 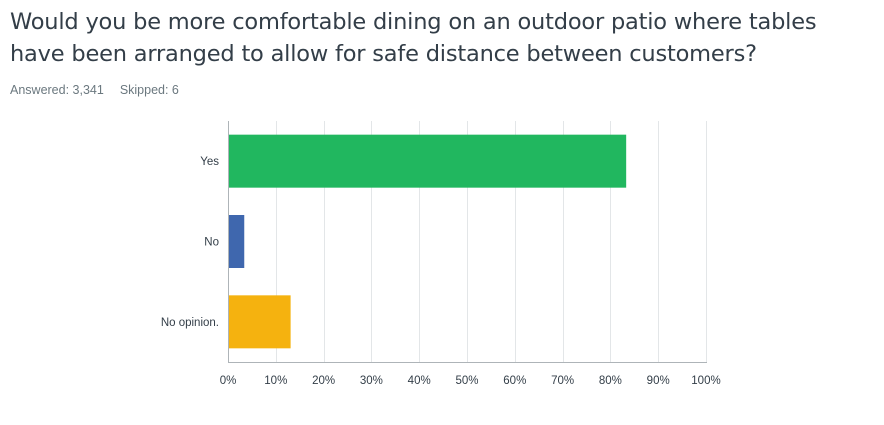 I want to click on category-label: Yes, so click(x=209, y=162).